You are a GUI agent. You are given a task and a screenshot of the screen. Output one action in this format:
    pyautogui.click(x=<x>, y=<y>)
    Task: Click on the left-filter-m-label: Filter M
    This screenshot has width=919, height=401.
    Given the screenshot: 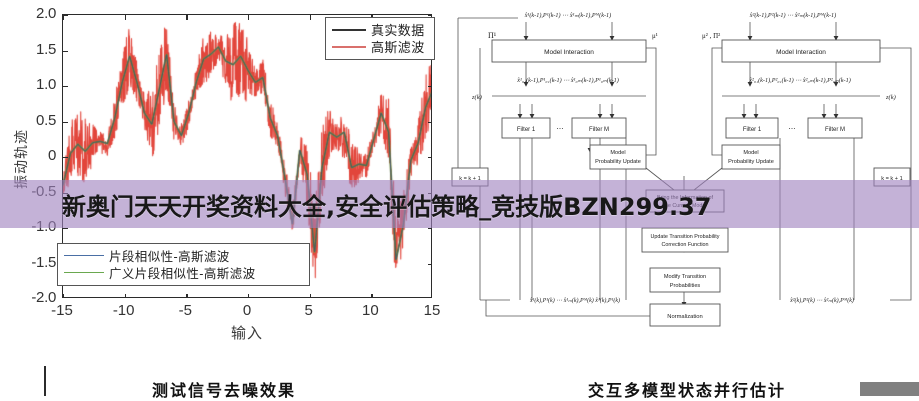 What is the action you would take?
    pyautogui.click(x=599, y=130)
    